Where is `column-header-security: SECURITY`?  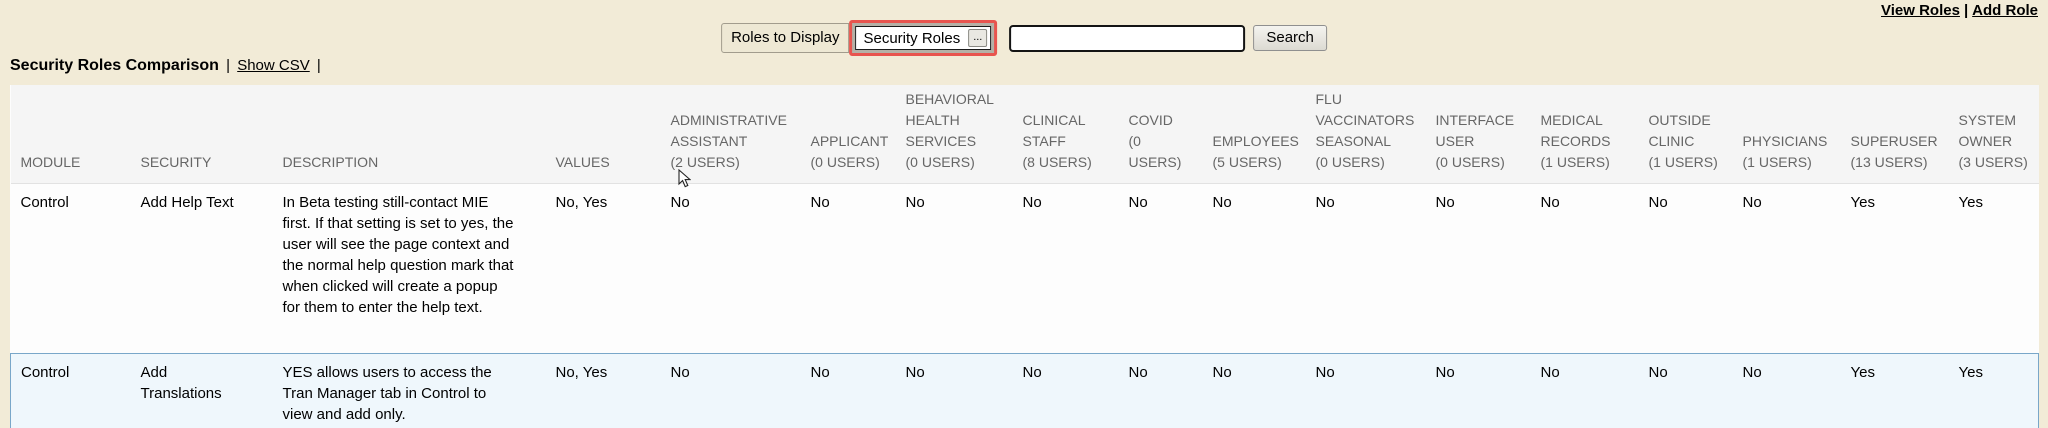
column-header-security: SECURITY is located at coordinates (201, 134).